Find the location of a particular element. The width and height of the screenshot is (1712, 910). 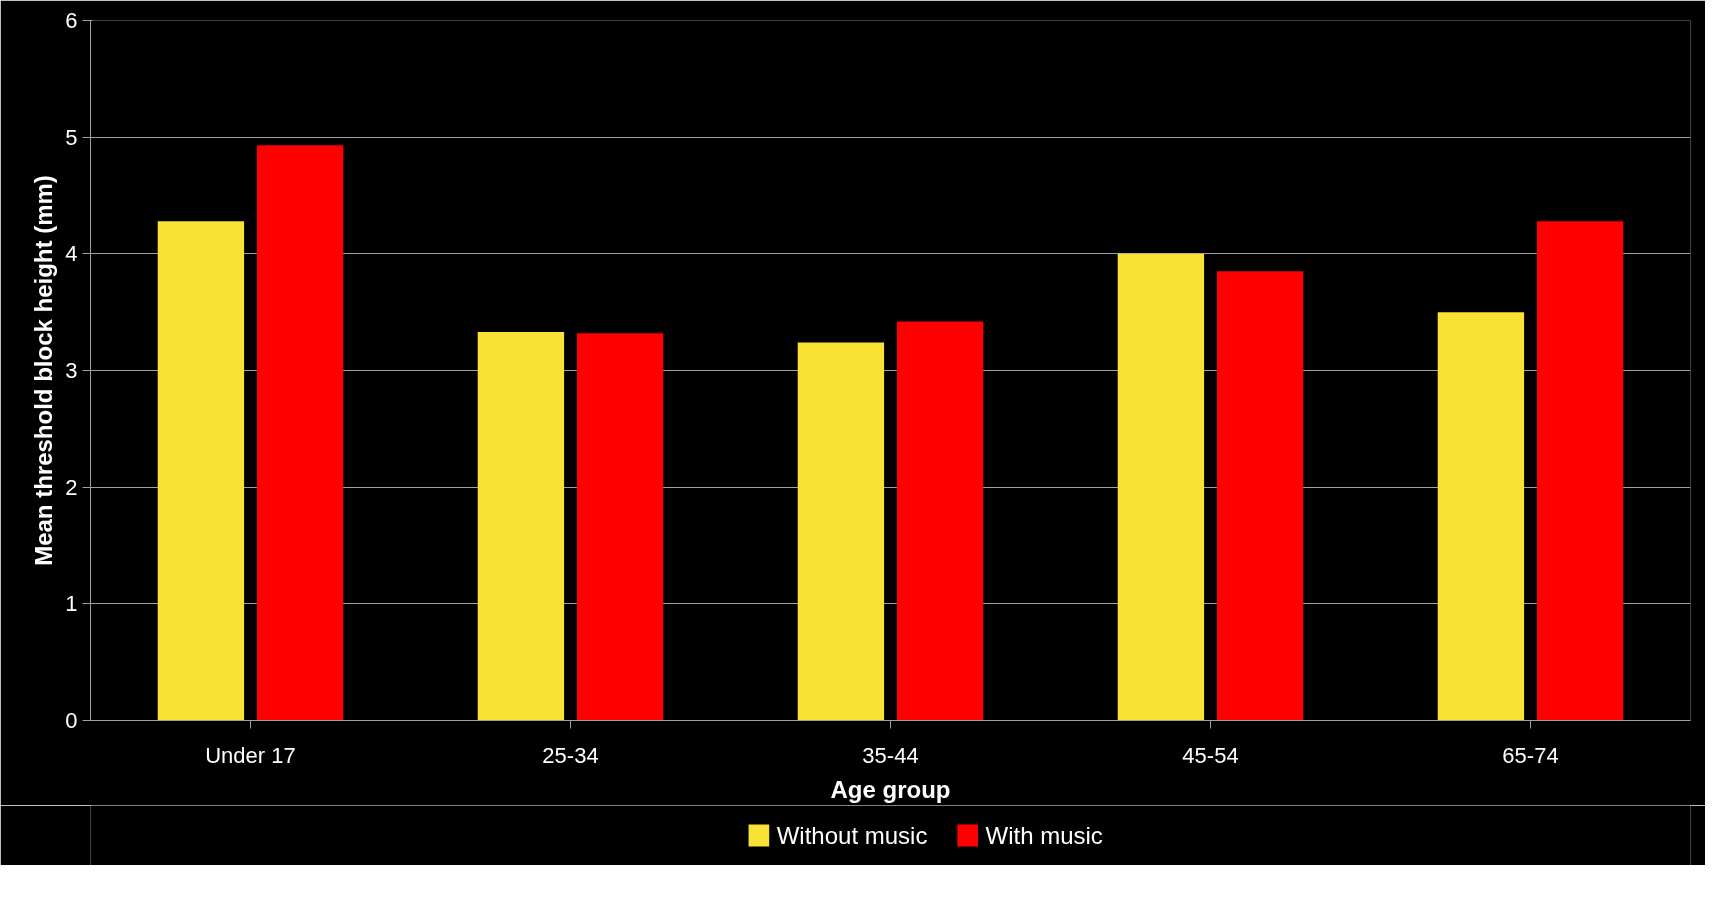

y-tick-label: 2 is located at coordinates (71, 487).